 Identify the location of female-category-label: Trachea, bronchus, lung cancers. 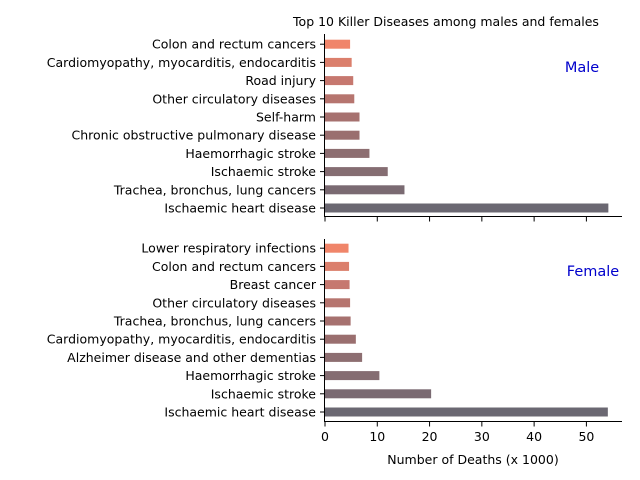
(214, 321).